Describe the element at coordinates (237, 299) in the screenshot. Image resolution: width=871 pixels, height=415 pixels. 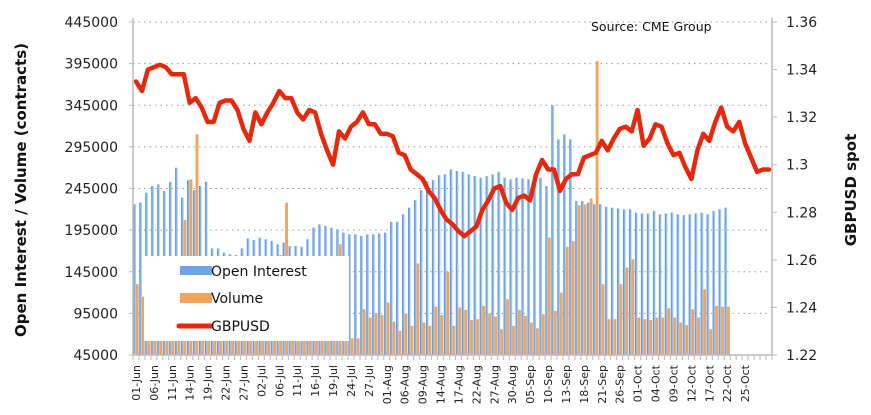
I see `legend-label-volume: Volume` at that location.